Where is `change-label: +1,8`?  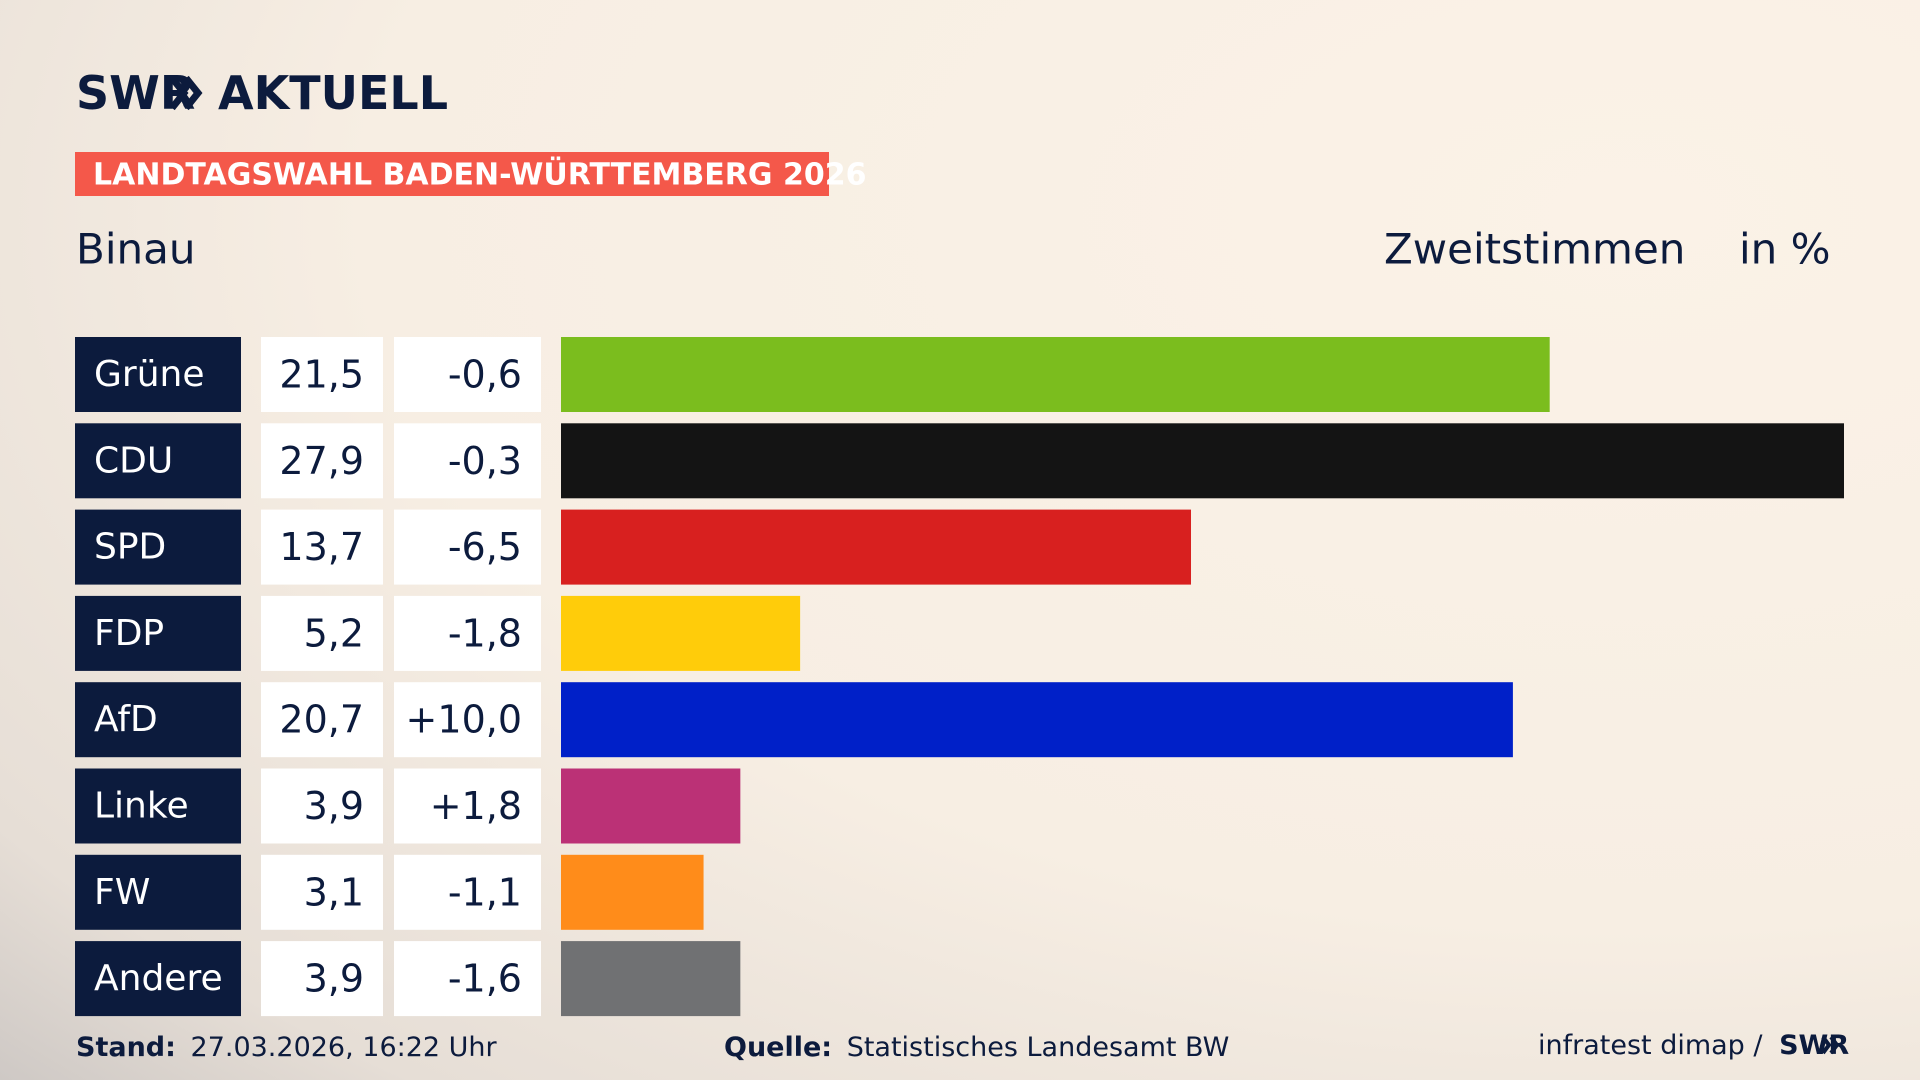 change-label: +1,8 is located at coordinates (476, 806).